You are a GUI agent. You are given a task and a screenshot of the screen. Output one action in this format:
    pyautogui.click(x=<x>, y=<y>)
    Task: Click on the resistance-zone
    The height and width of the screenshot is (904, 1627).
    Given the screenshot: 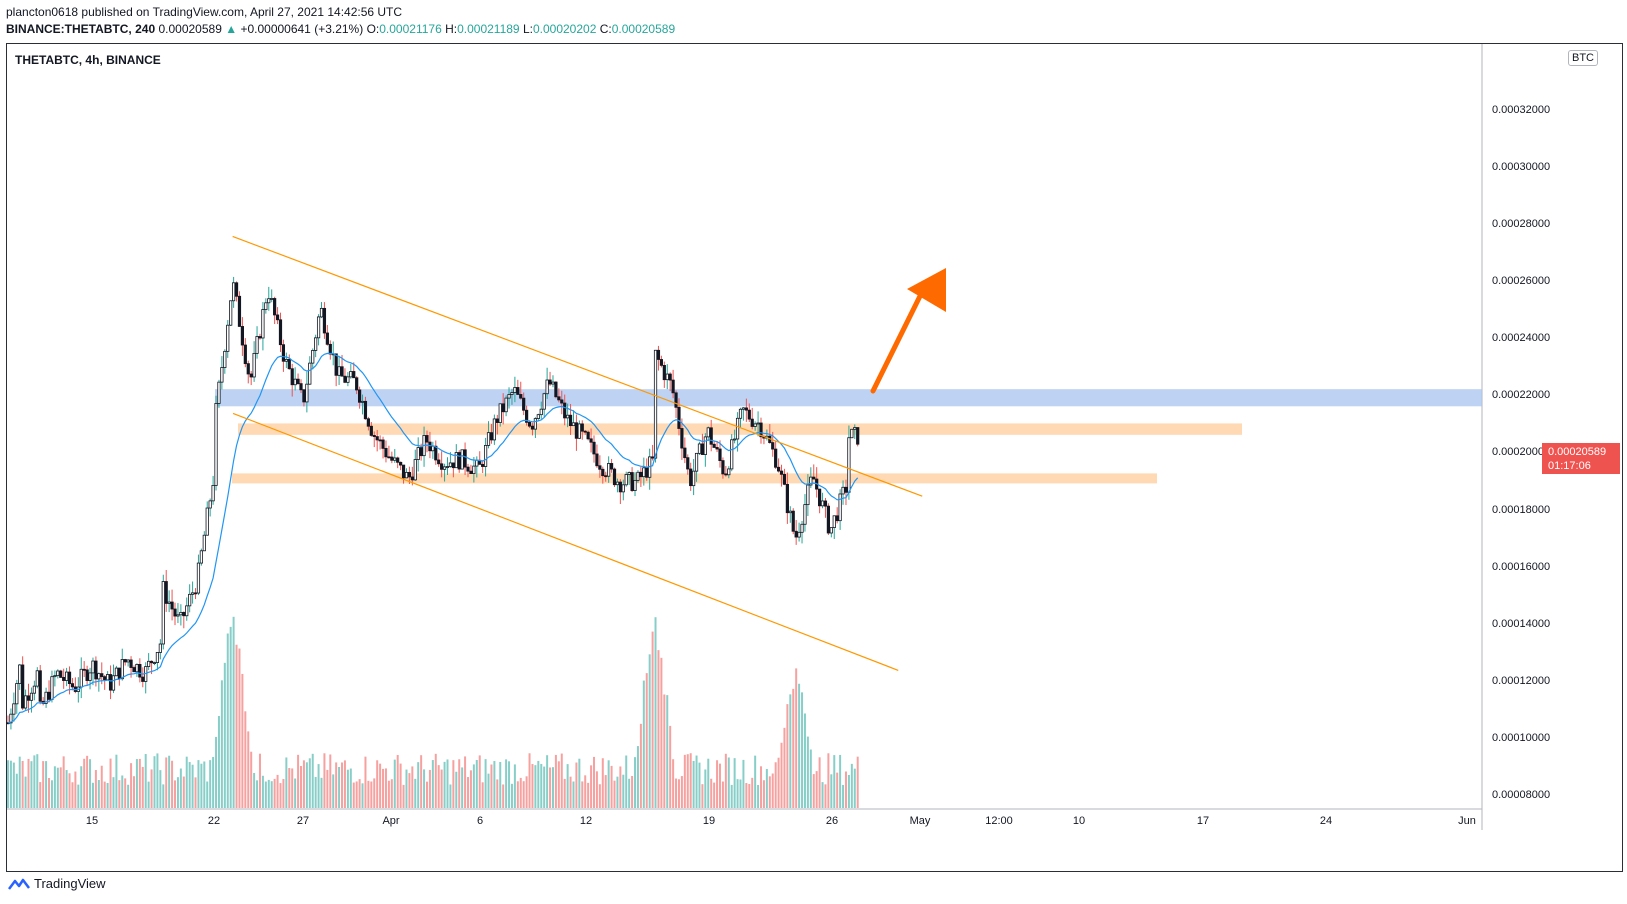 What is the action you would take?
    pyautogui.click(x=848, y=398)
    